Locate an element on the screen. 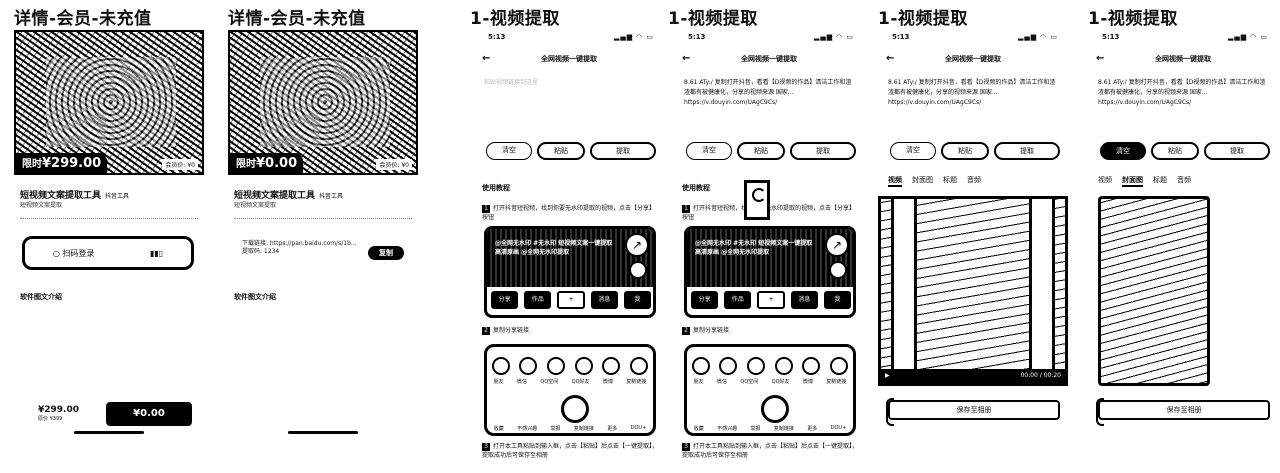 Image resolution: width=1280 pixels, height=473 pixels. tab-btn: 作品 is located at coordinates (738, 300).